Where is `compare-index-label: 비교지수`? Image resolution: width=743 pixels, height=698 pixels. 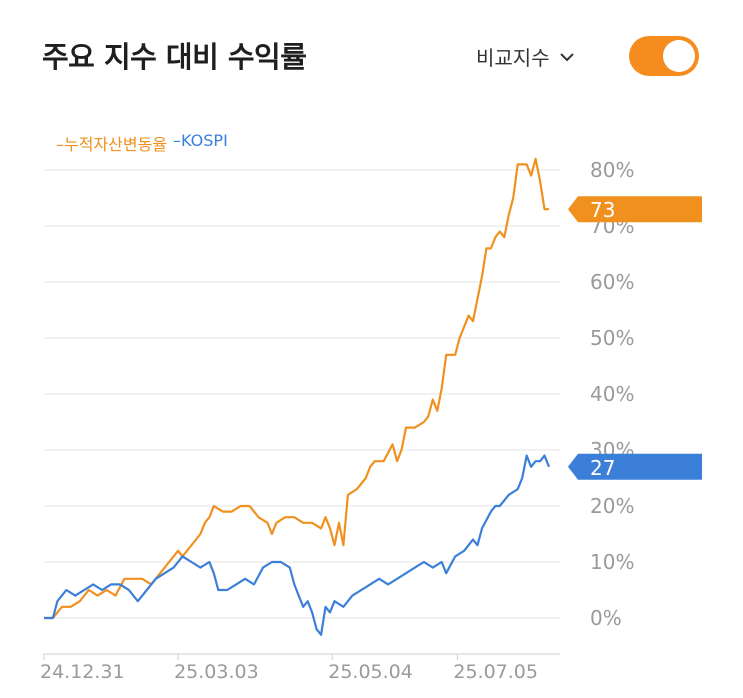 compare-index-label: 비교지수 is located at coordinates (513, 58).